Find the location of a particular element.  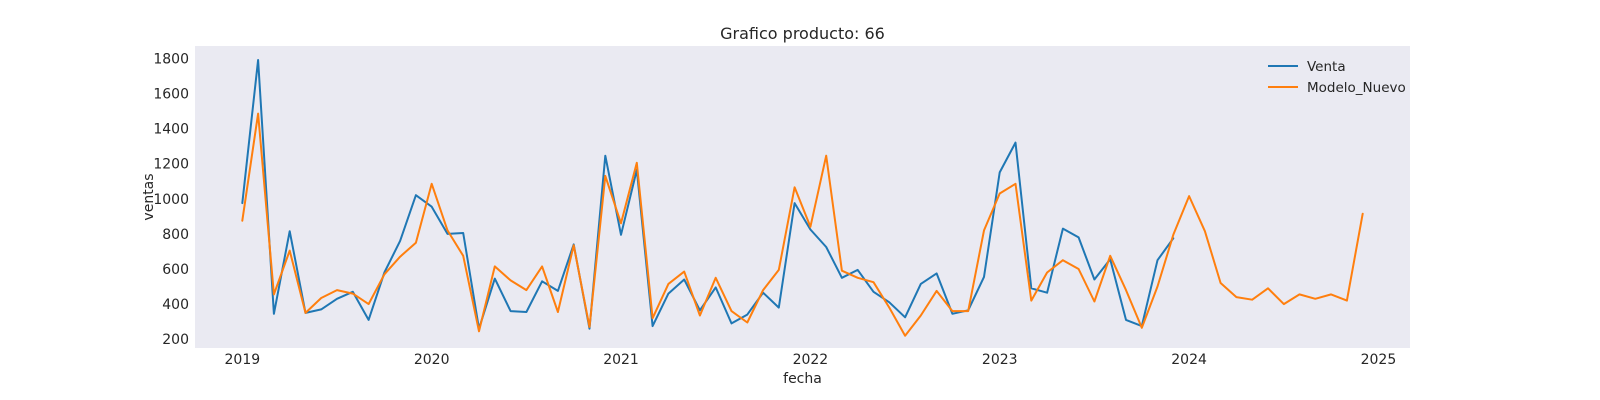

y-axis-label: ventas is located at coordinates (149, 196).